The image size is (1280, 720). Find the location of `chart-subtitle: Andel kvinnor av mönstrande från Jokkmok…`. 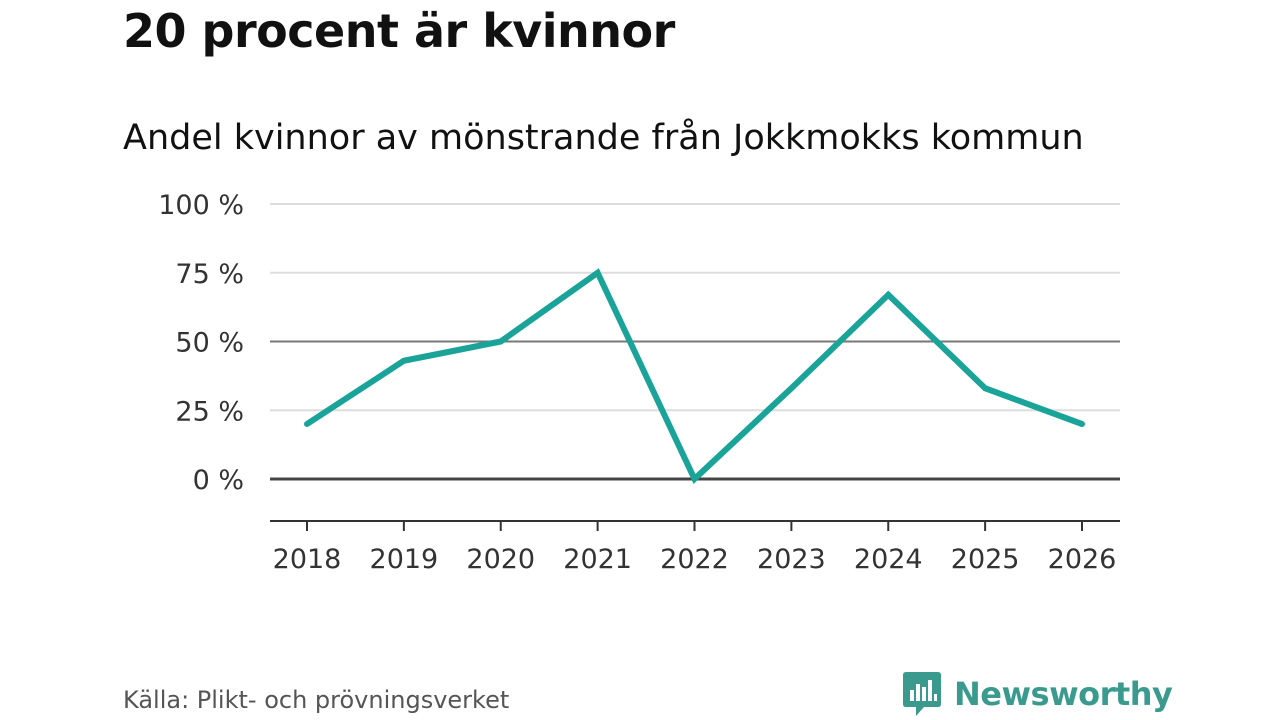

chart-subtitle: Andel kvinnor av mönstrande från Jokkmok… is located at coordinates (603, 138).